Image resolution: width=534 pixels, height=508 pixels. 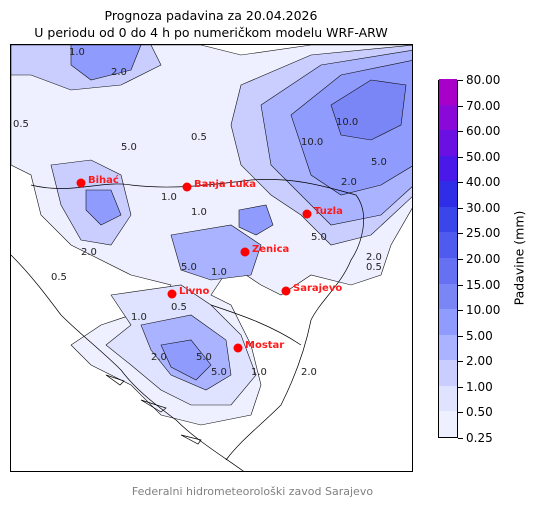 What do you see at coordinates (317, 288) in the screenshot?
I see `city-label: Sarajevo` at bounding box center [317, 288].